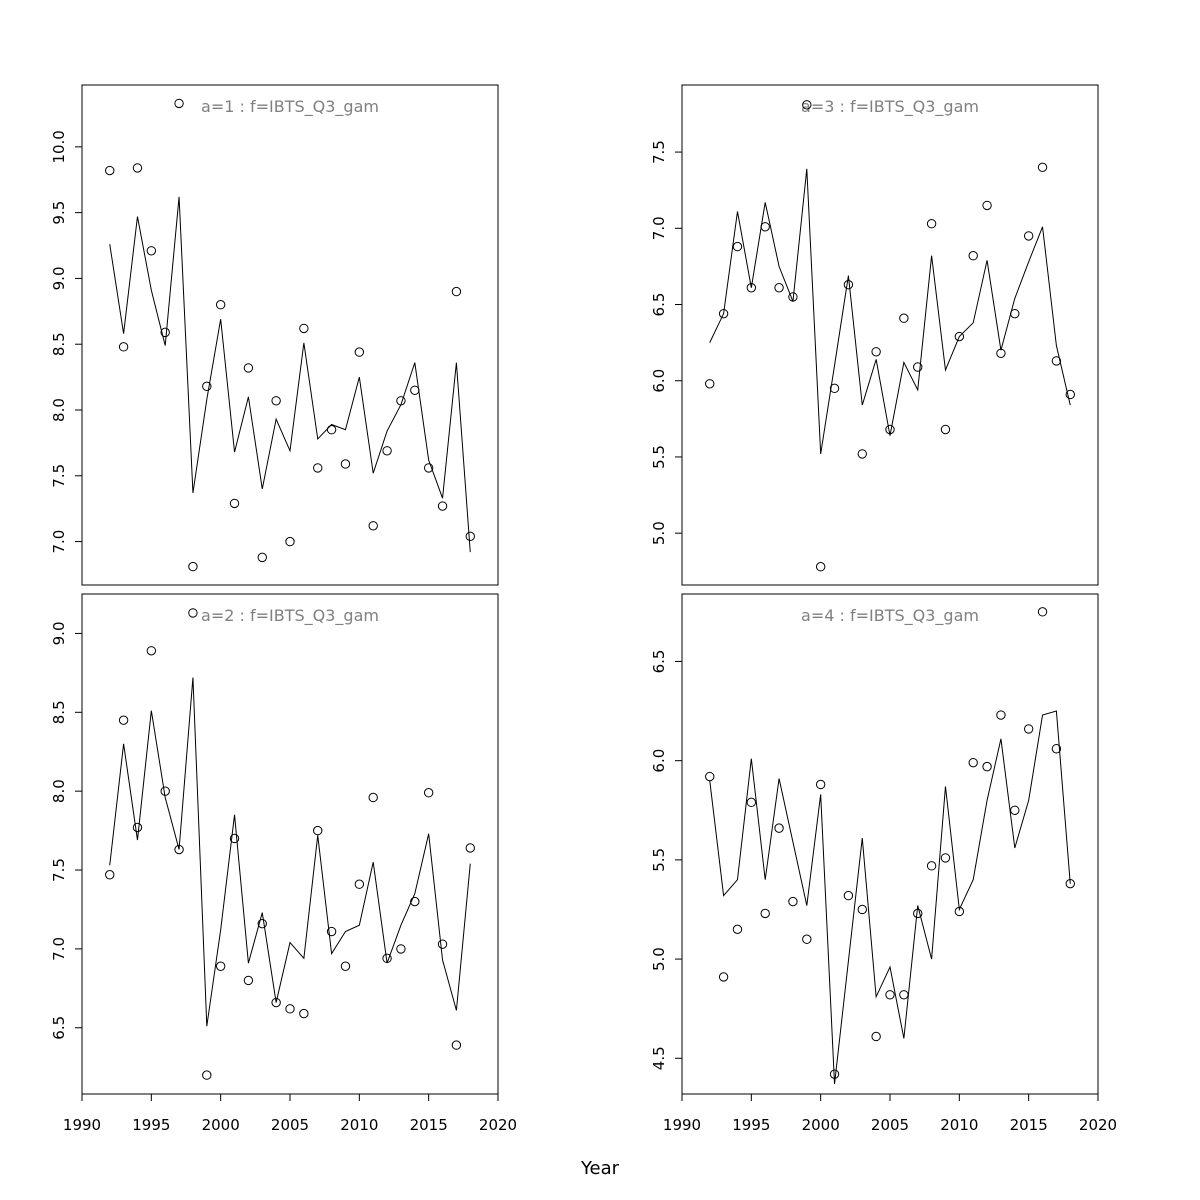 Image resolution: width=1200 pixels, height=1200 pixels. What do you see at coordinates (959, 1125) in the screenshot?
I see `x-tick-label: 2010` at bounding box center [959, 1125].